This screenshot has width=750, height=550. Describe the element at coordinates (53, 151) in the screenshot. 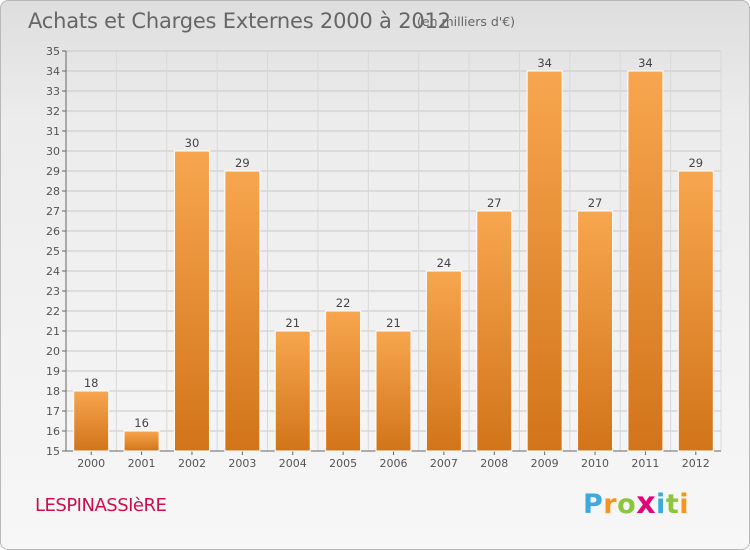

I see `y-tick-label: 30` at that location.